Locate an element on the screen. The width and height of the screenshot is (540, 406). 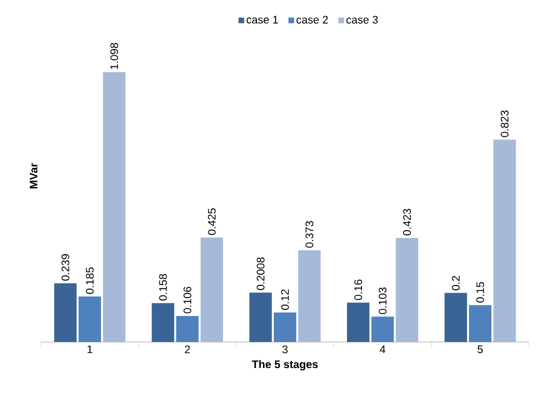
legend-label: case 3 is located at coordinates (362, 20).